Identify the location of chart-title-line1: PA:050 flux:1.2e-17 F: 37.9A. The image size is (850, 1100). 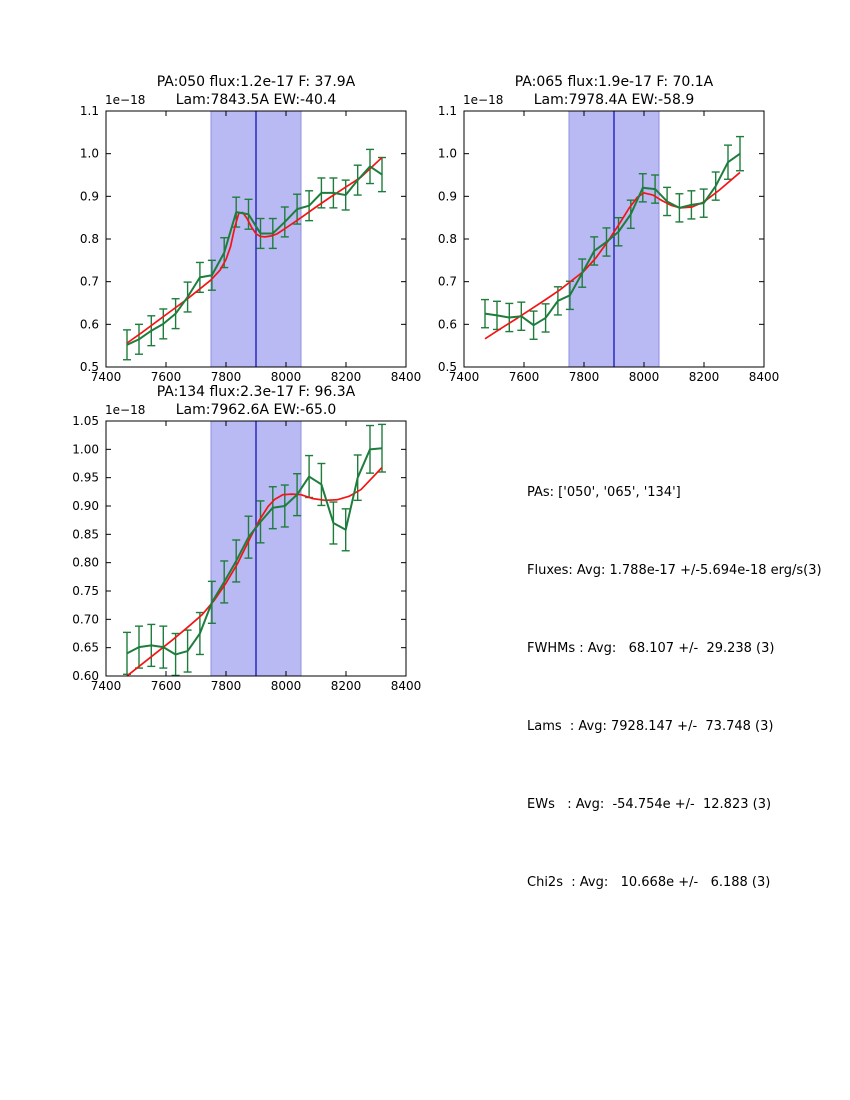
(256, 82).